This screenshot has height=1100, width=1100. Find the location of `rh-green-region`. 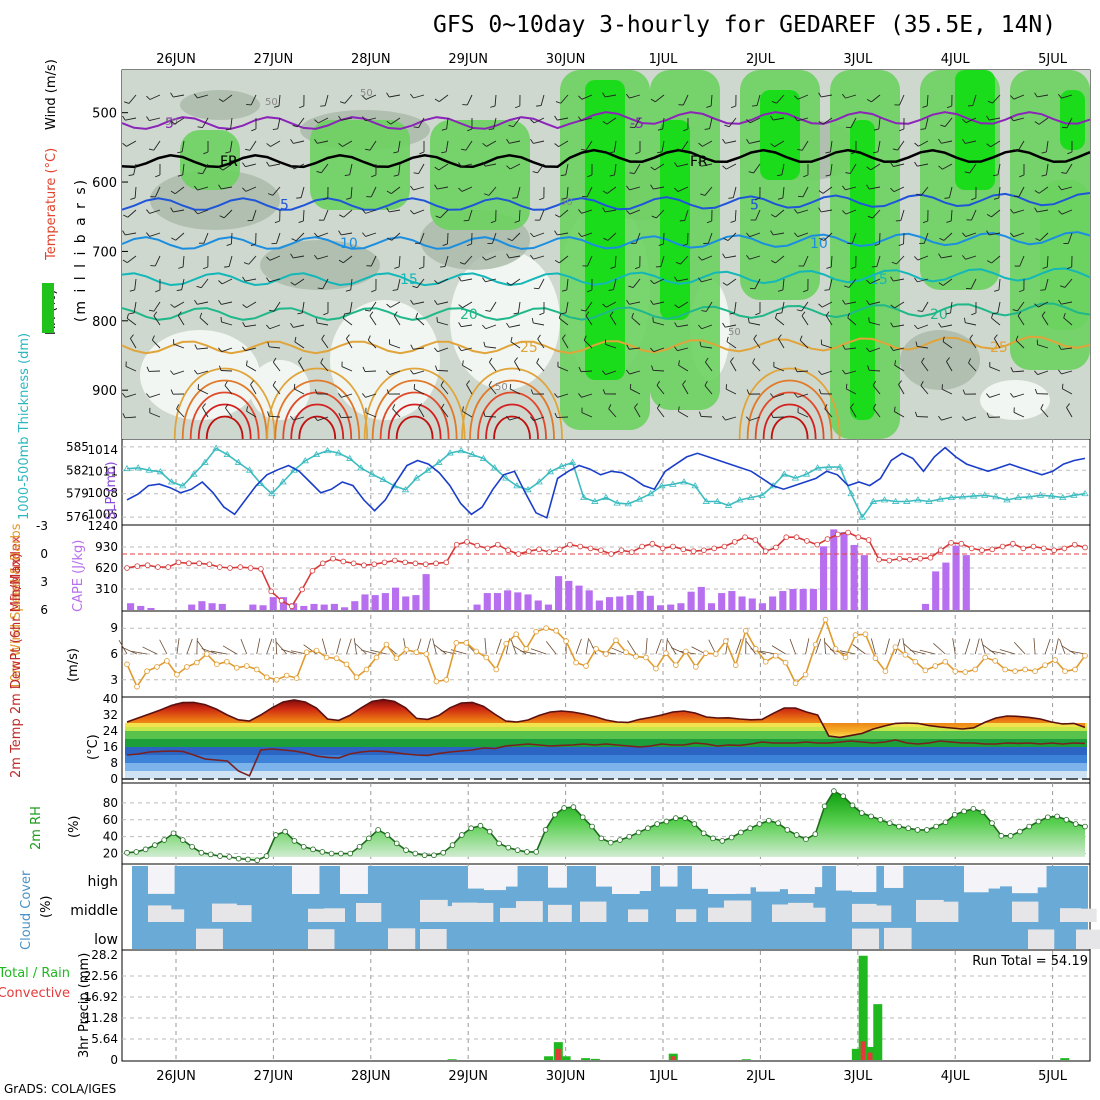

rh-green-region is located at coordinates (1065, 255).